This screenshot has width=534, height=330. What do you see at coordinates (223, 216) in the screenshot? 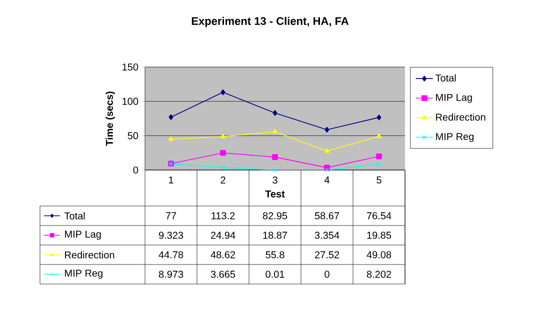
I see `data-label: 113.2` at bounding box center [223, 216].